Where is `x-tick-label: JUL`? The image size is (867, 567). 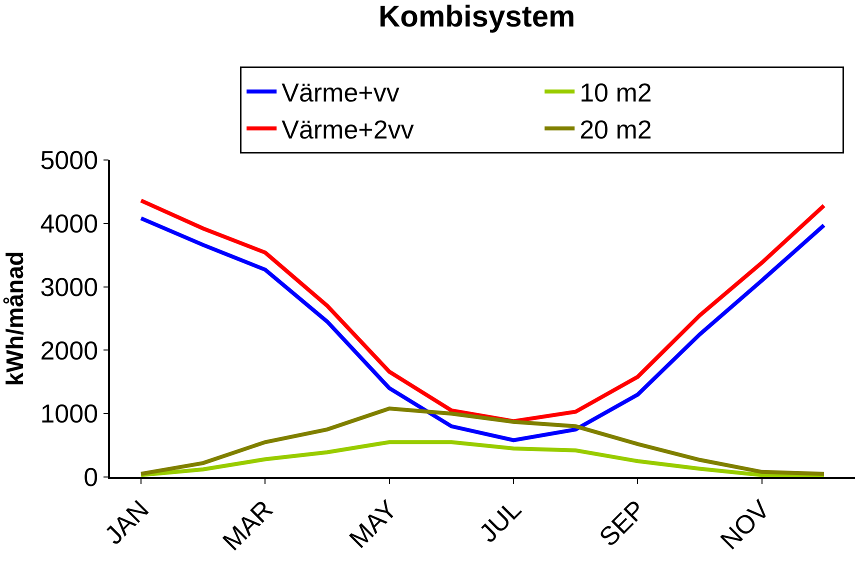
x-tick-label: JUL is located at coordinates (500, 521).